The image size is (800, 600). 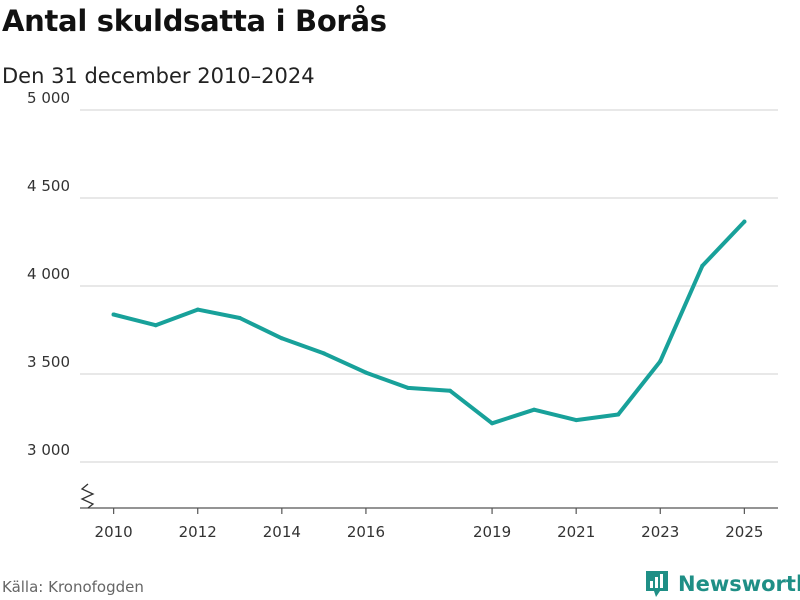 What do you see at coordinates (48, 362) in the screenshot?
I see `y-tick-label-3500: 3 500` at bounding box center [48, 362].